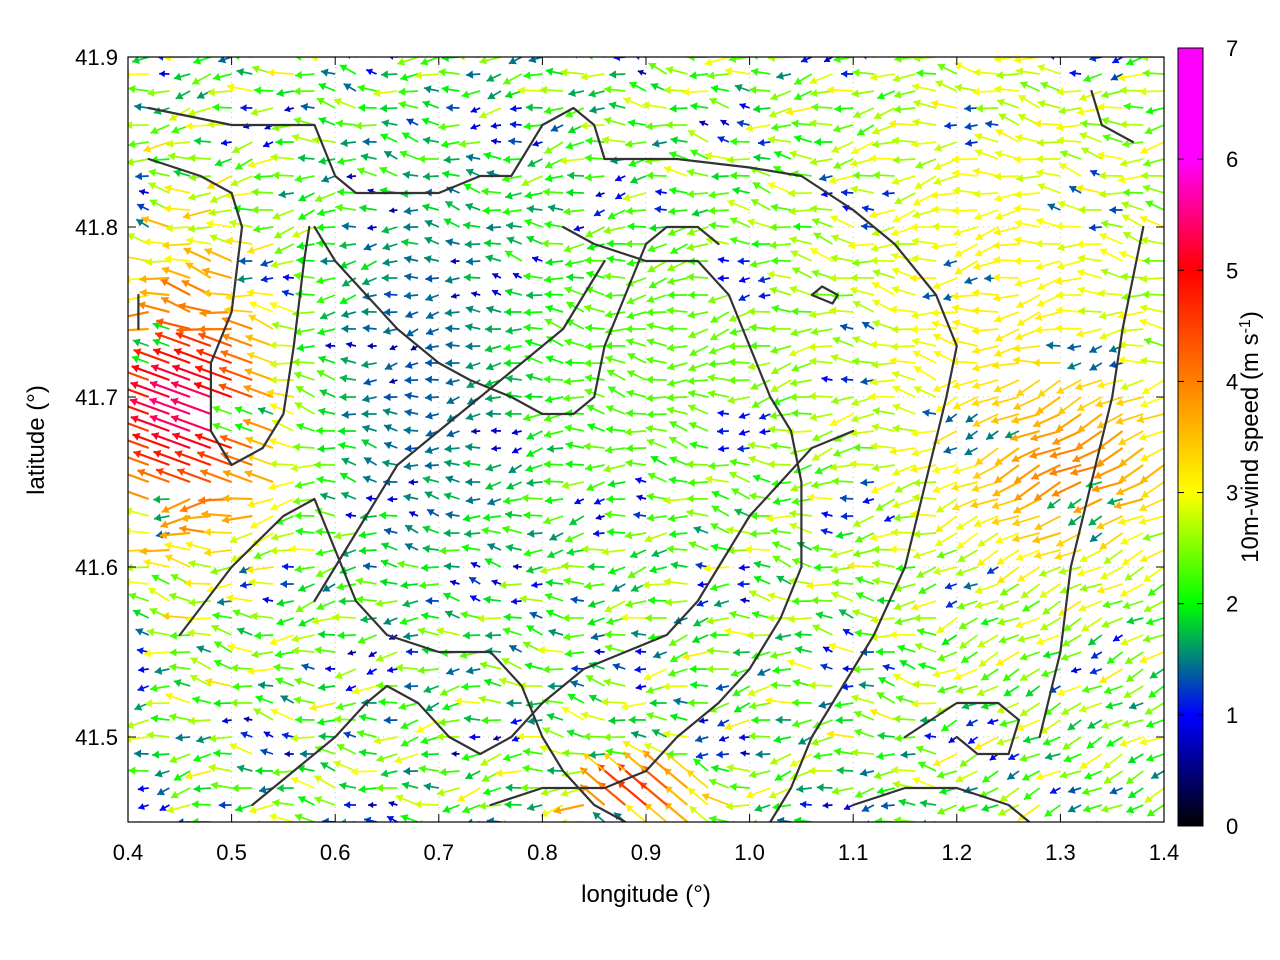 This screenshot has height=960, width=1280. Describe the element at coordinates (96, 227) in the screenshot. I see `y-tick-label: 41.8` at that location.